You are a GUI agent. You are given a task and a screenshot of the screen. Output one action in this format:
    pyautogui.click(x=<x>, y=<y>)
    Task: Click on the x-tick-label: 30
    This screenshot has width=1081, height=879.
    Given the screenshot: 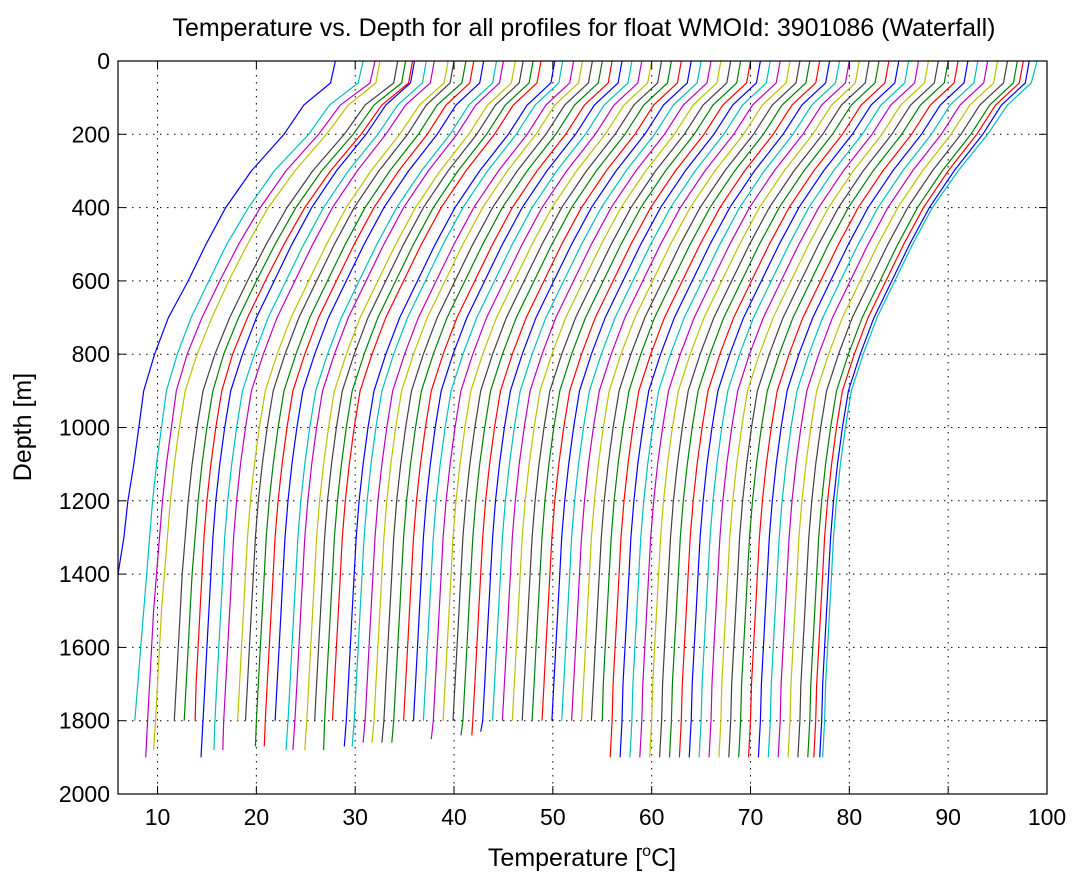 What is the action you would take?
    pyautogui.click(x=355, y=817)
    